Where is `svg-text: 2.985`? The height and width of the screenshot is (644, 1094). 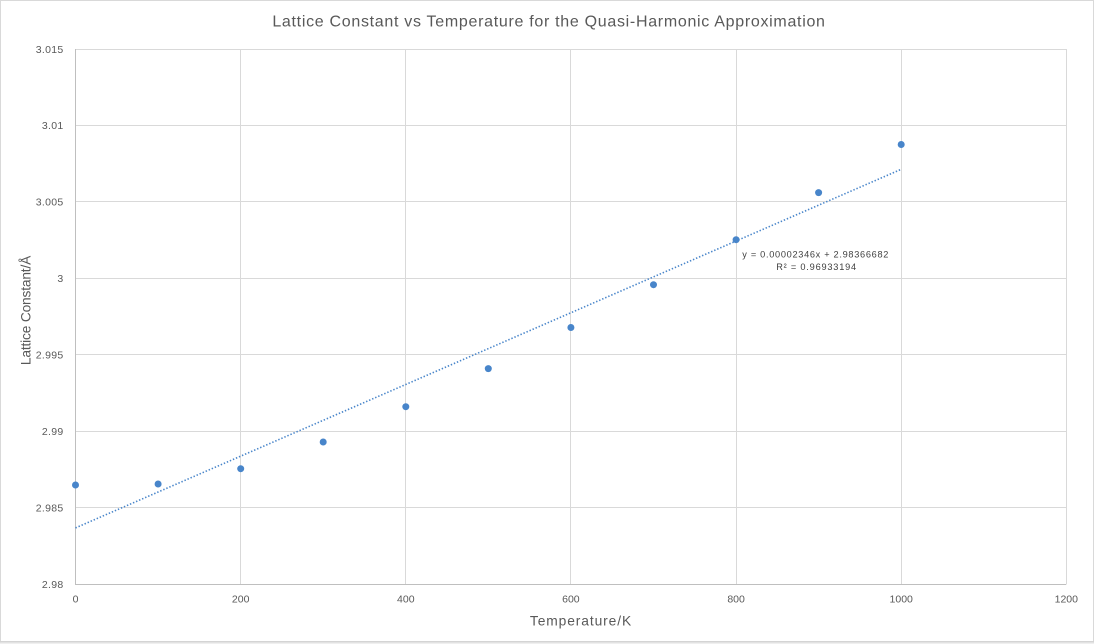 svg-text: 2.985 is located at coordinates (50, 508).